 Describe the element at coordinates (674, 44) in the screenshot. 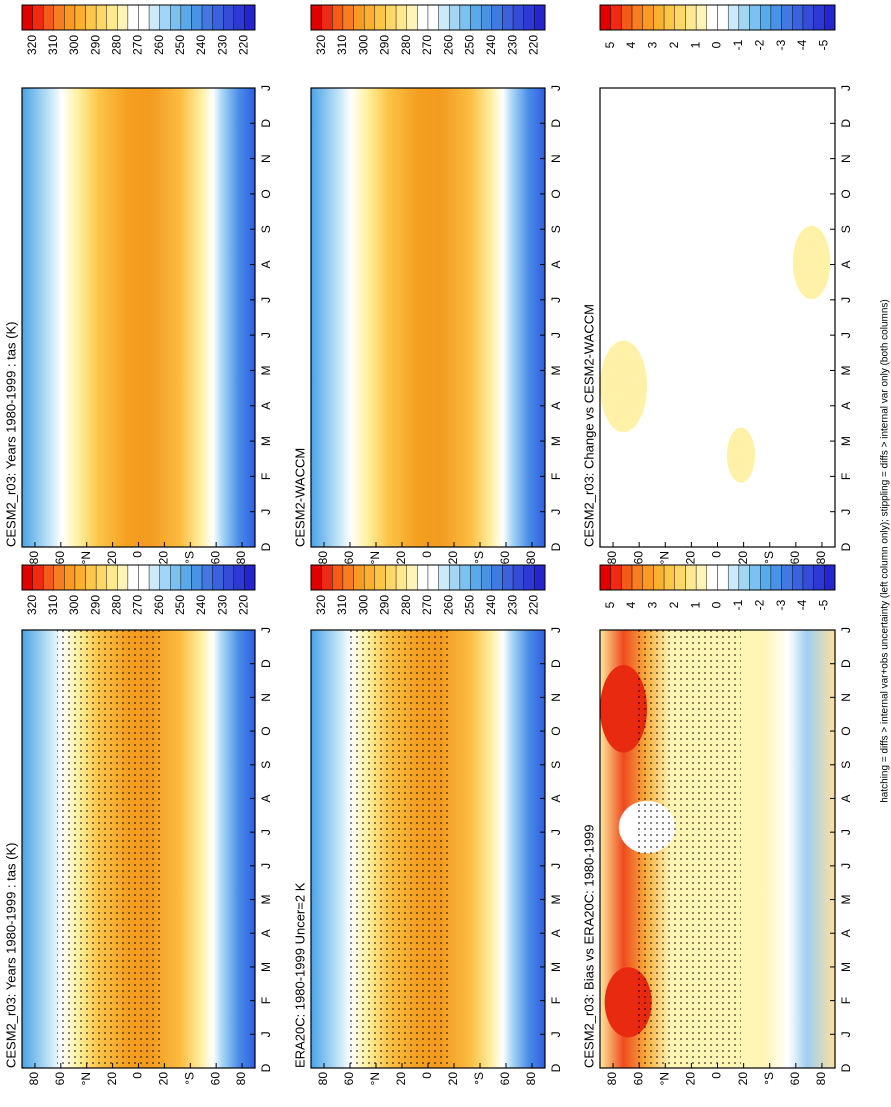

I see `colorbar-label: 2` at that location.